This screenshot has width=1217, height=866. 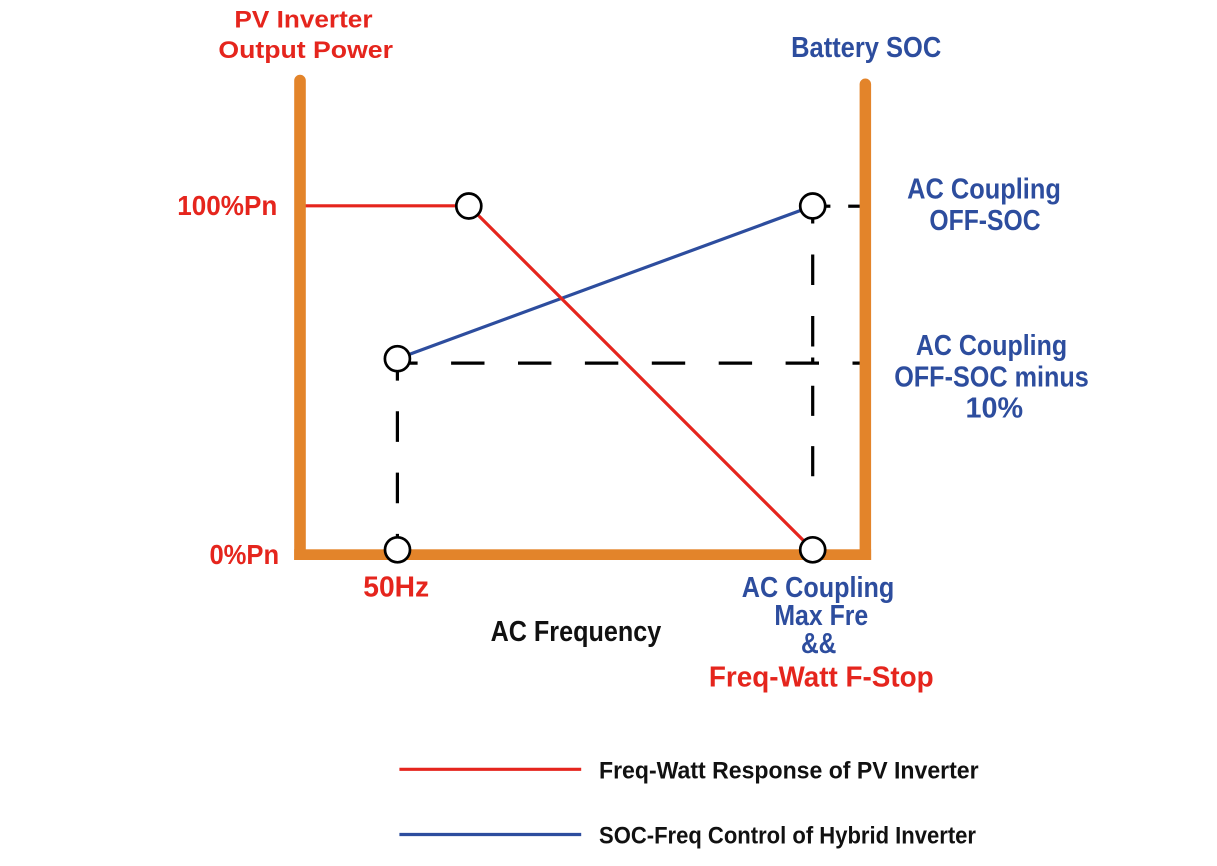 I want to click on svg-text: 100%Pn, so click(x=227, y=205).